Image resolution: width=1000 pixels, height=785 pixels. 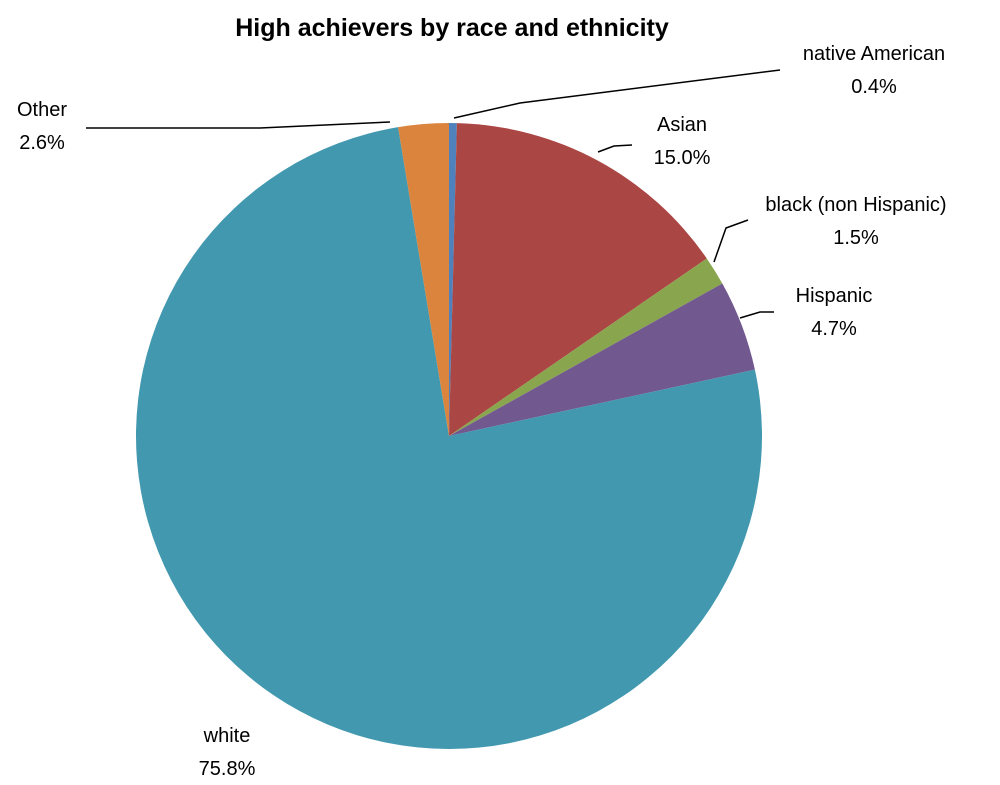 What do you see at coordinates (42, 143) in the screenshot?
I see `slice-value-other: 2.6%` at bounding box center [42, 143].